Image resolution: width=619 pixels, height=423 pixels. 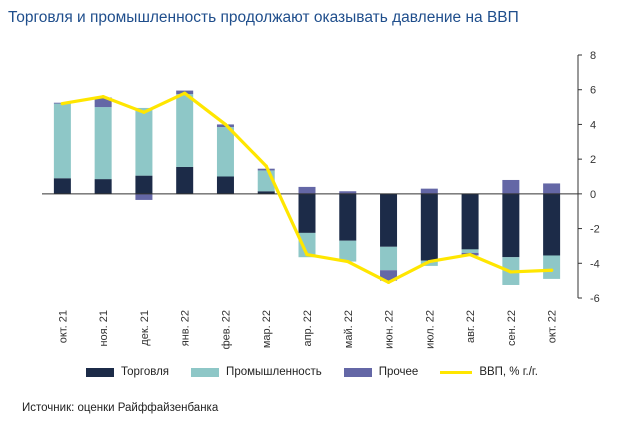 What do you see at coordinates (588, 177) in the screenshot?
I see `y-axis: 8 6 4 2 0 -2 -4 -6` at bounding box center [588, 177].